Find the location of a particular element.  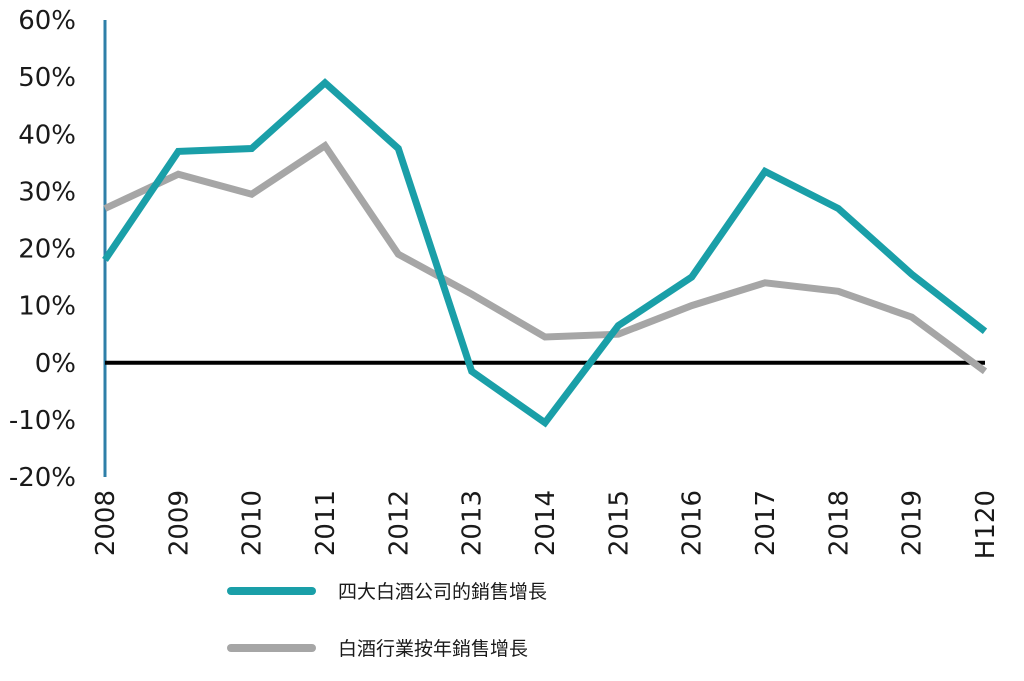

x-tick-label: H120 is located at coordinates (986, 524).